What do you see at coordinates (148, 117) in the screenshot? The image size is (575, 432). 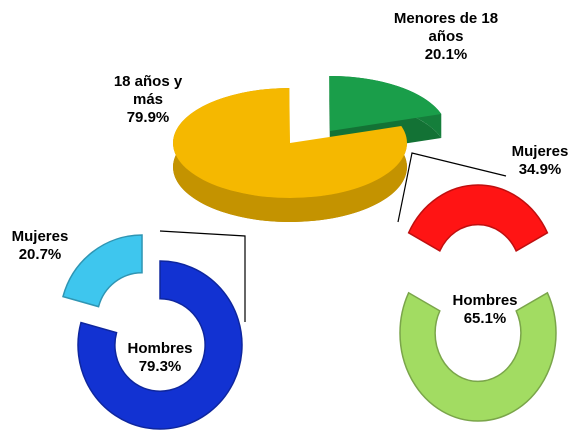 I see `value-label: 79.9%` at bounding box center [148, 117].